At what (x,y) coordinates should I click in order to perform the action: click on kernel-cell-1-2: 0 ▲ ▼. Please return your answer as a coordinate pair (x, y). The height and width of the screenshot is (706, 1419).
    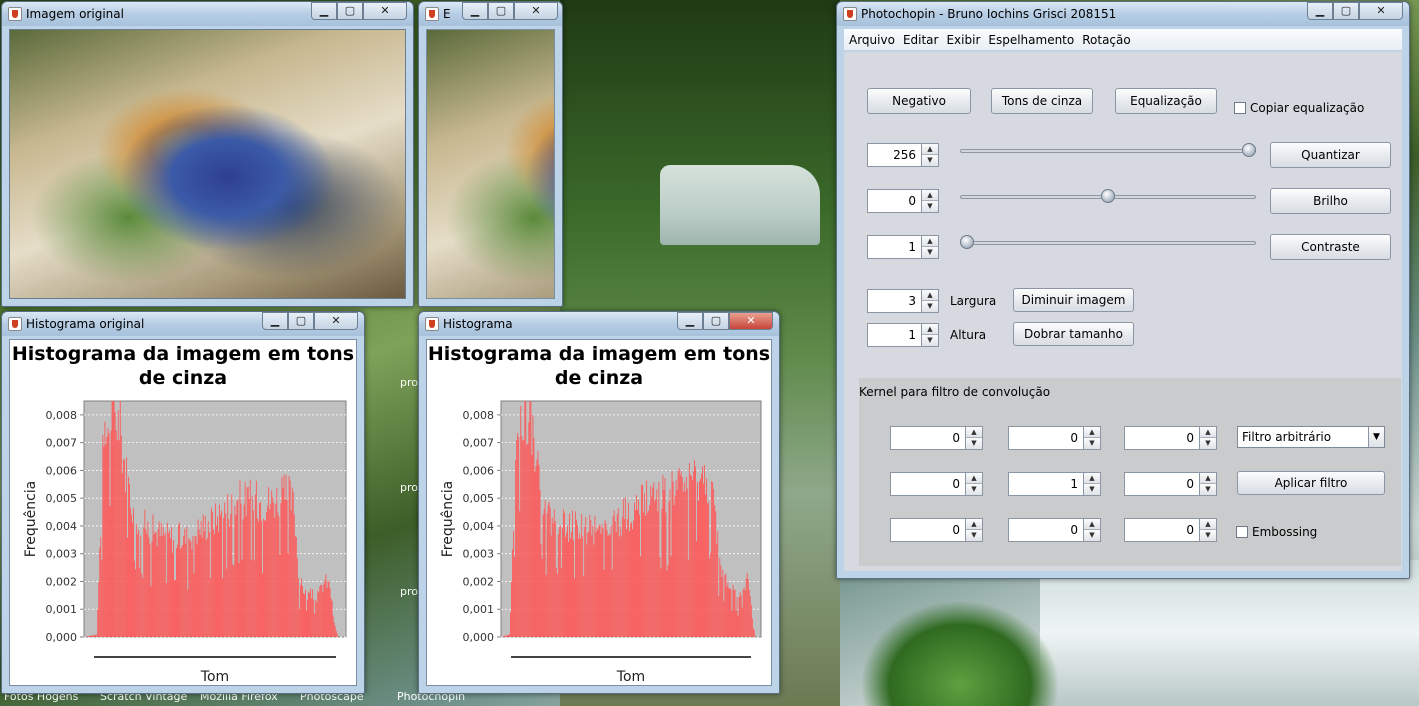
    Looking at the image, I should click on (1170, 484).